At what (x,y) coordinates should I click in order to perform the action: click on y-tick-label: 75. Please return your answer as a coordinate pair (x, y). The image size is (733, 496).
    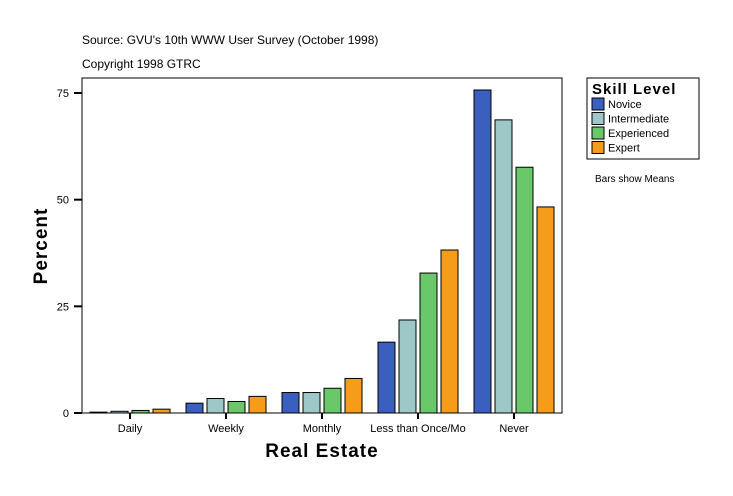
    Looking at the image, I should click on (63, 94).